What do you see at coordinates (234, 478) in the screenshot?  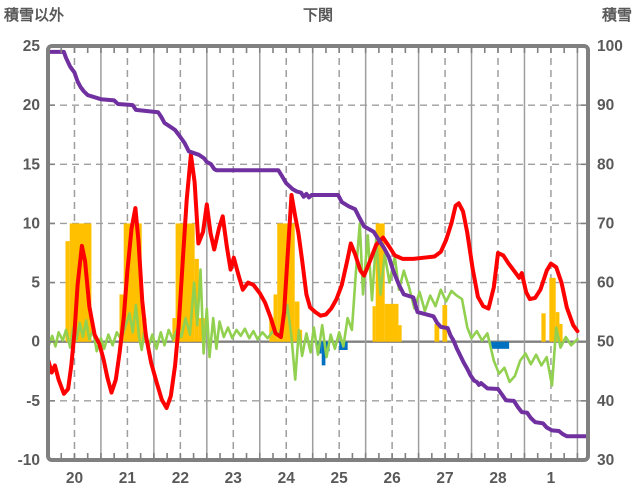 I see `x-tick-label: 23` at bounding box center [234, 478].